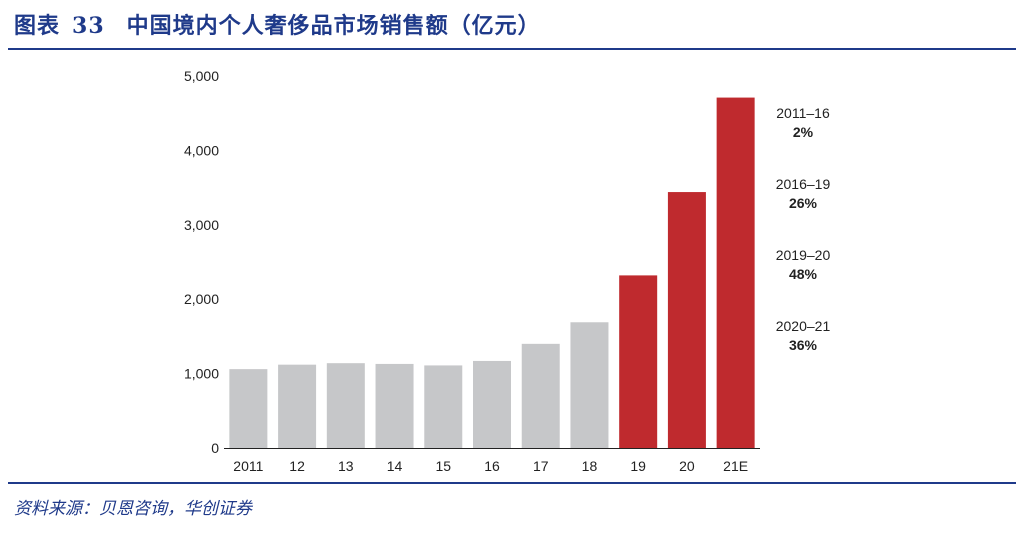 Image resolution: width=1024 pixels, height=534 pixels. What do you see at coordinates (512, 483) in the screenshot?
I see `footer-divider` at bounding box center [512, 483].